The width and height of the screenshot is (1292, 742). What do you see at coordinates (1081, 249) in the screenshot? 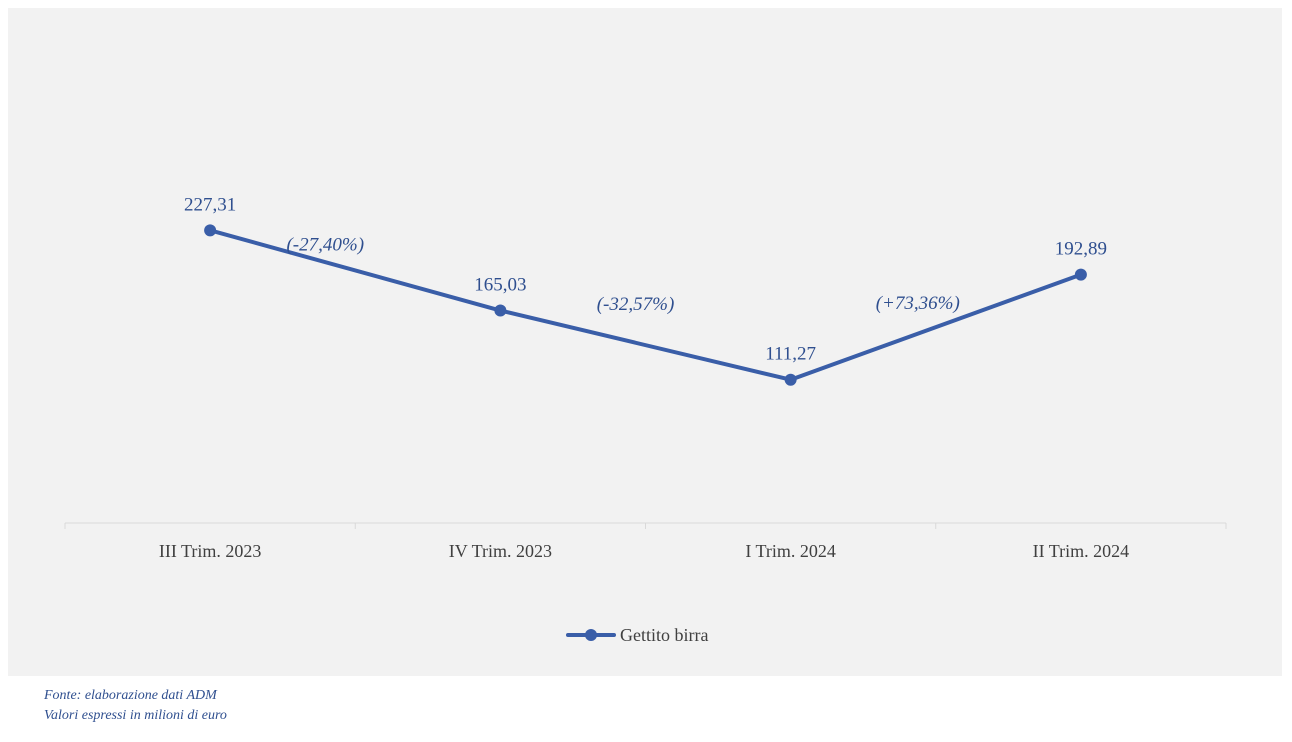
I see `value-label: 192,89` at bounding box center [1081, 249].